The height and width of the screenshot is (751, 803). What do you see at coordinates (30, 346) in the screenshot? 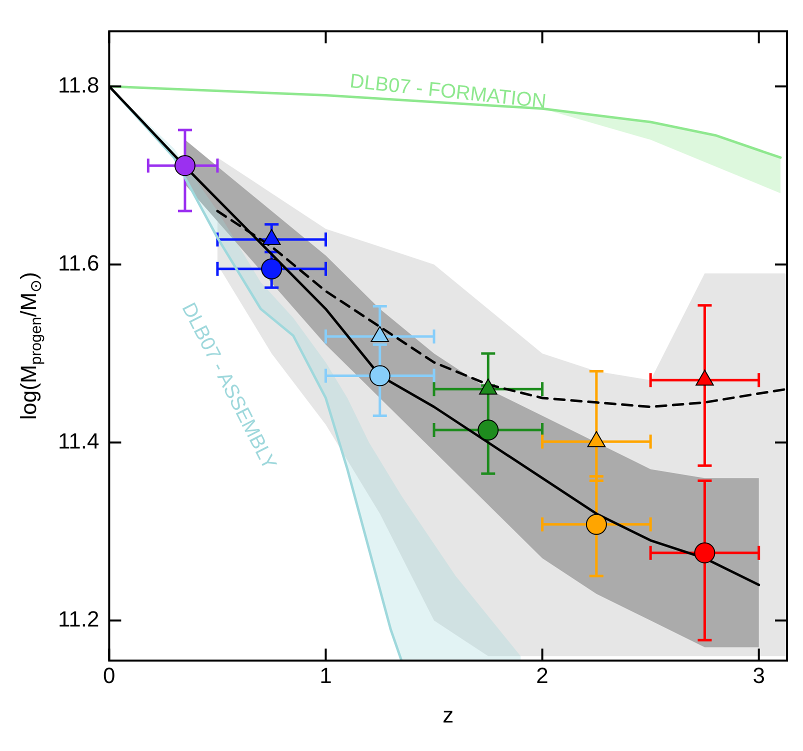
I see `y-axis-title: log(Mprogen/M⊙)` at bounding box center [30, 346].